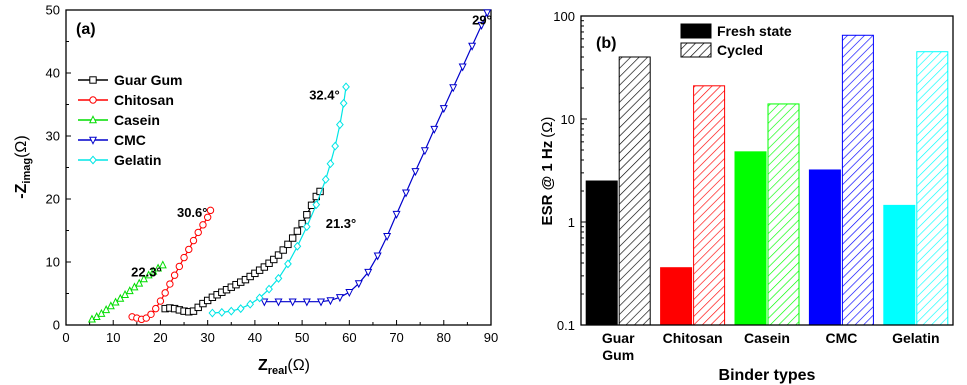  Describe the element at coordinates (255, 337) in the screenshot. I see `x-tick-label: 40` at that location.